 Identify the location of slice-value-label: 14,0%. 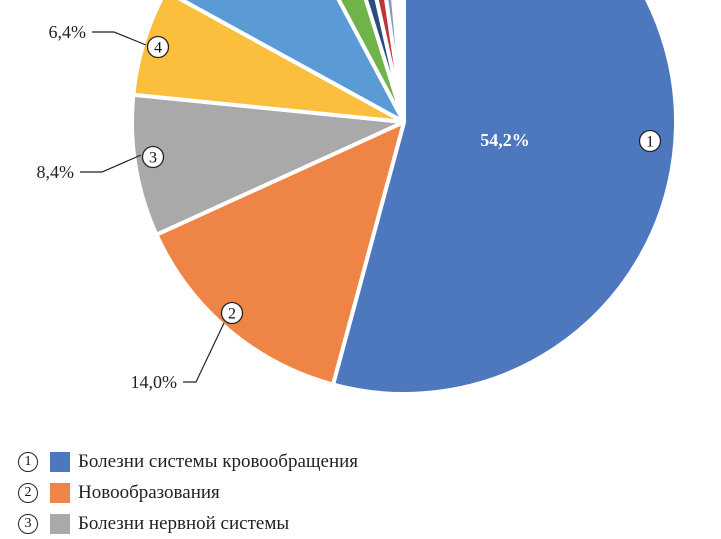
(154, 382).